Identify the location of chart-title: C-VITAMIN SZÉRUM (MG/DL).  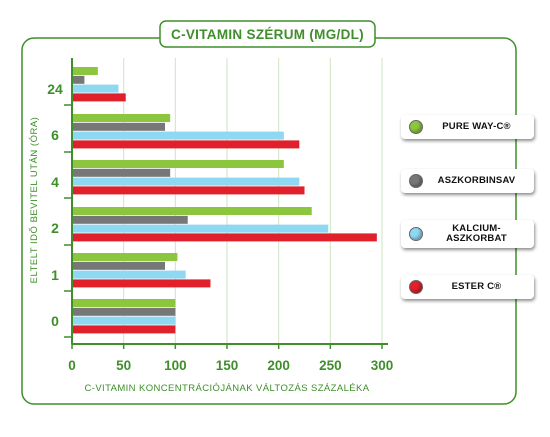
(267, 34).